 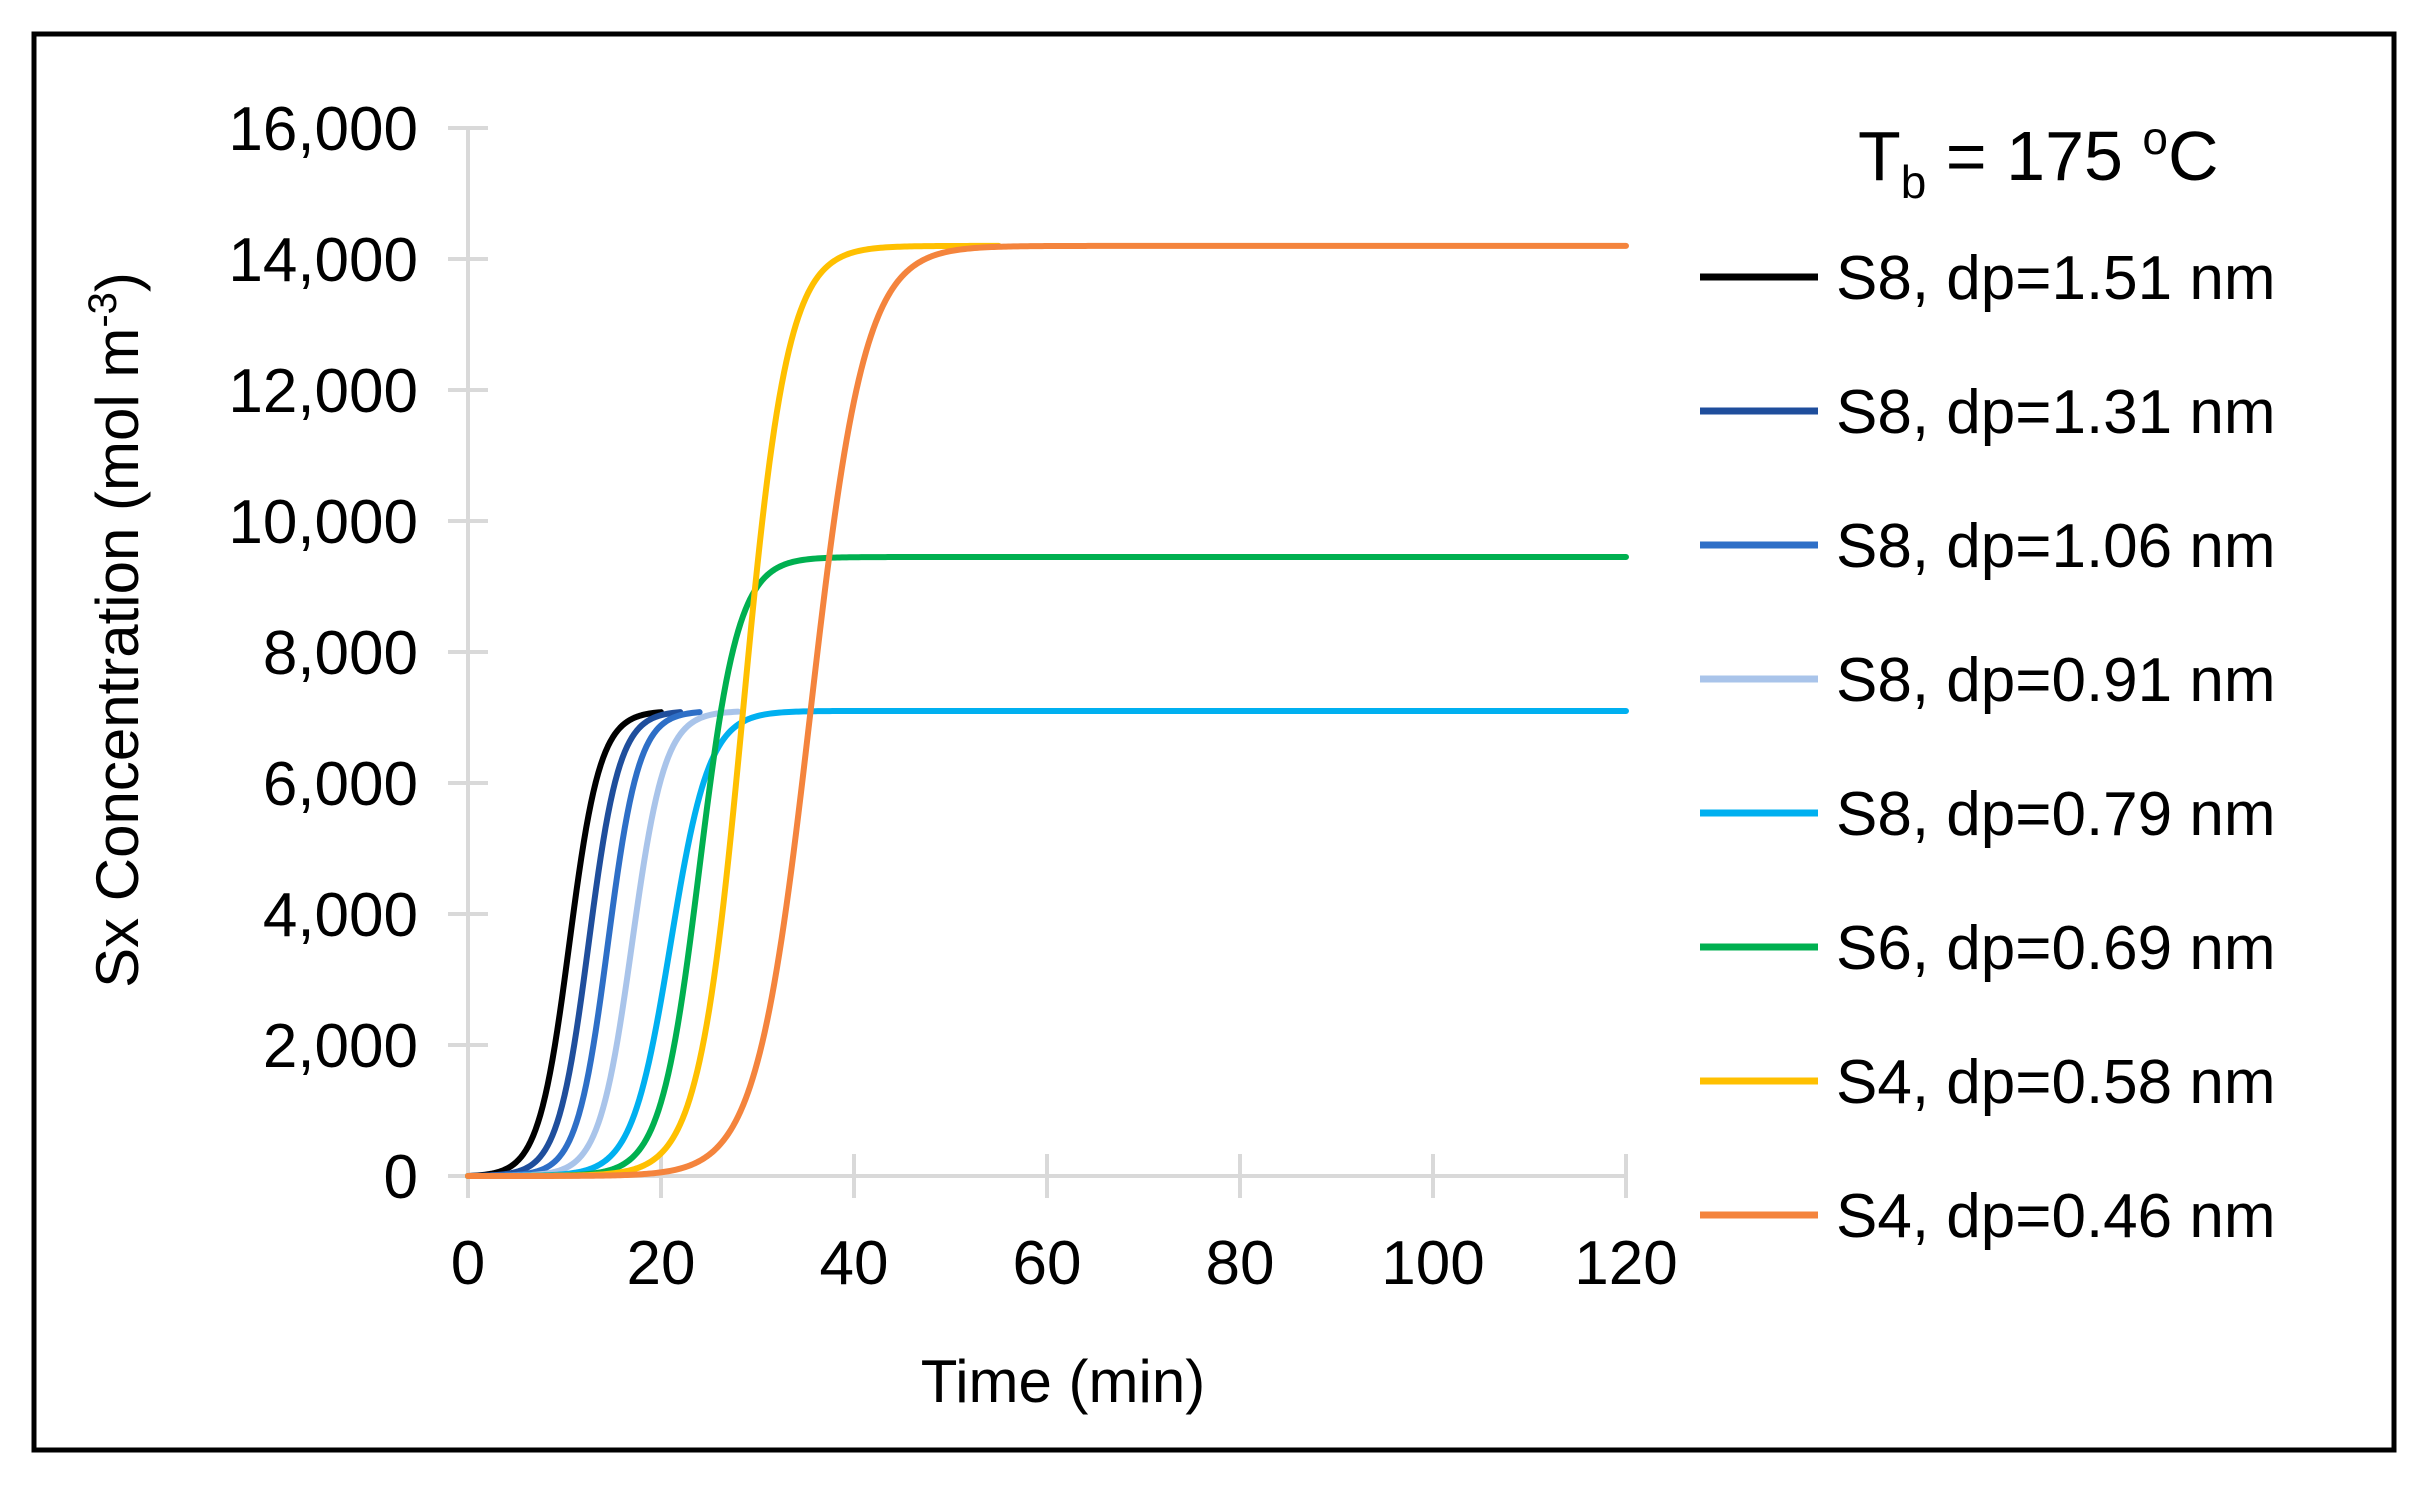 I want to click on x-tick-label: 20, so click(x=661, y=1263).